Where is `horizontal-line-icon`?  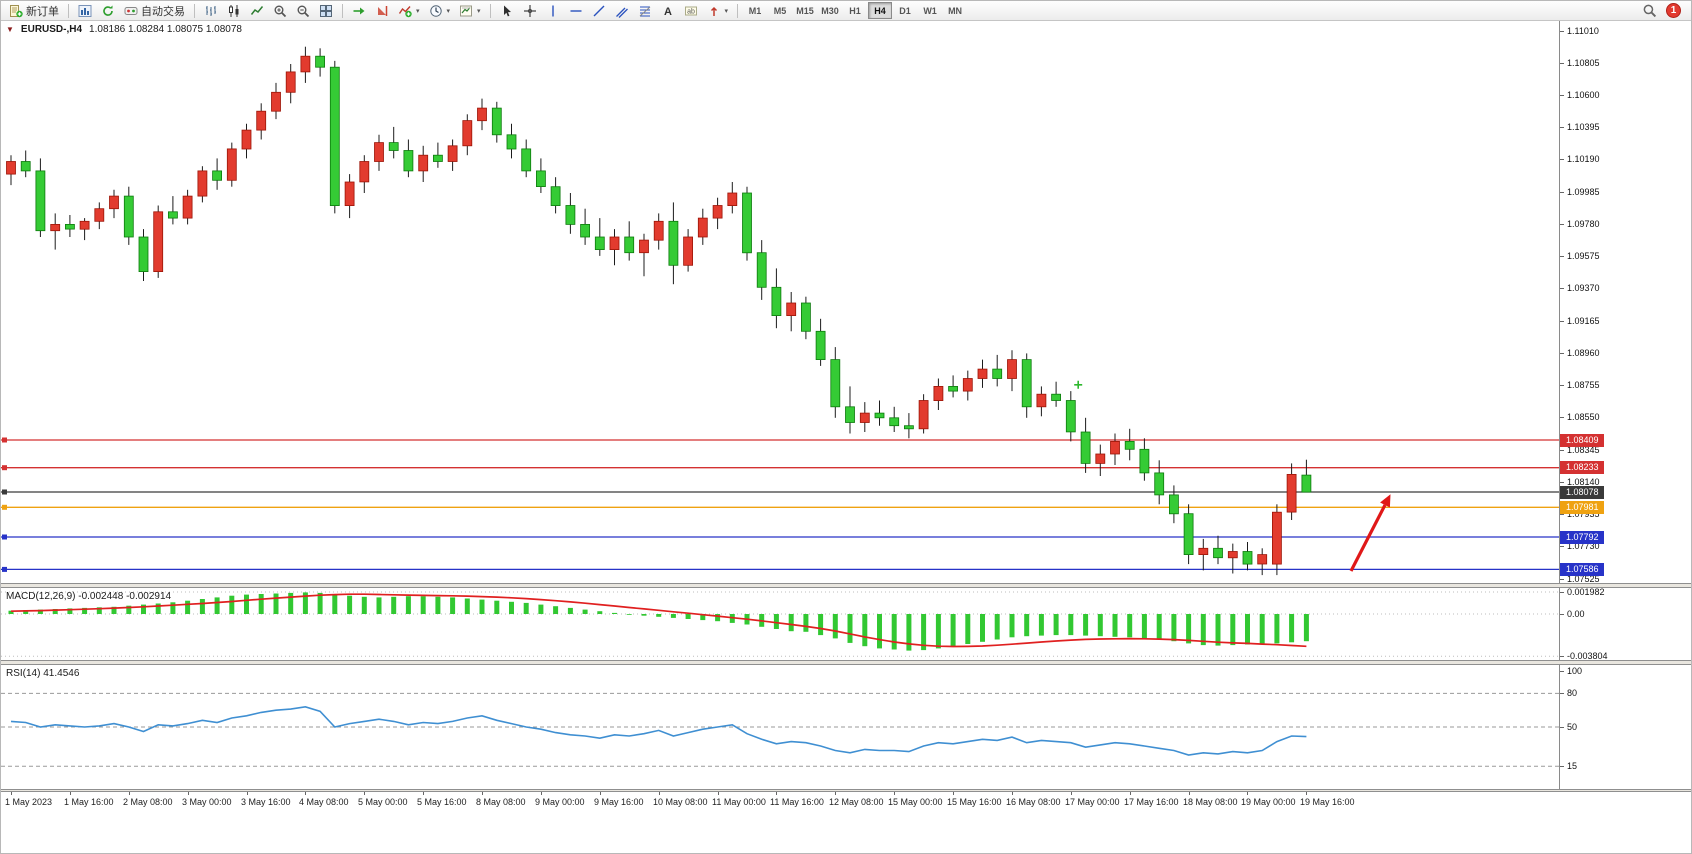 horizontal-line-icon is located at coordinates (576, 11).